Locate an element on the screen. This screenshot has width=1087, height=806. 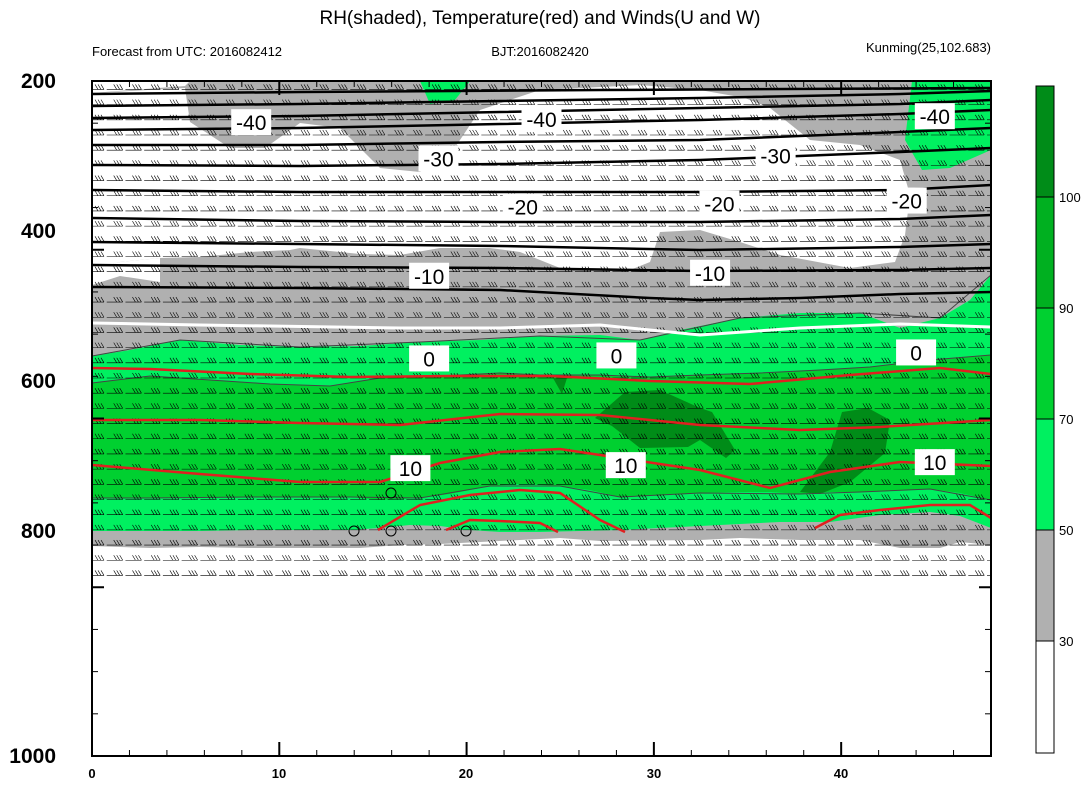
subtitle-left: Forecast from UTC: 2016082412 is located at coordinates (187, 51).